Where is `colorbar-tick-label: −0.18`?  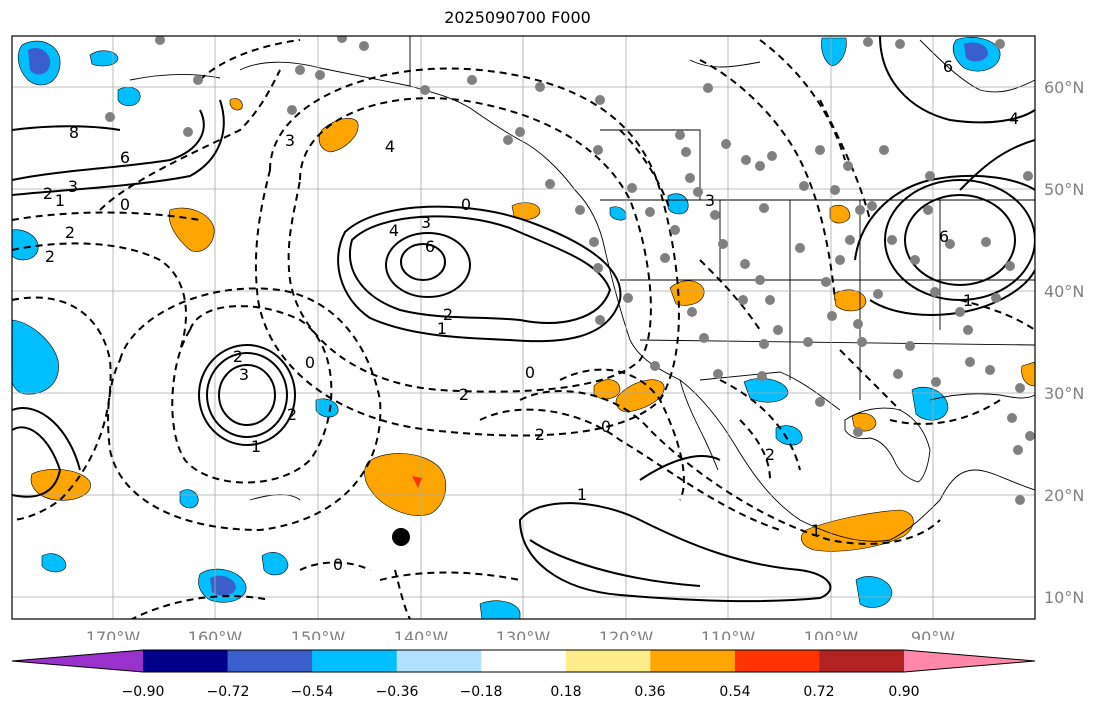
colorbar-tick-label: −0.18 is located at coordinates (481, 692).